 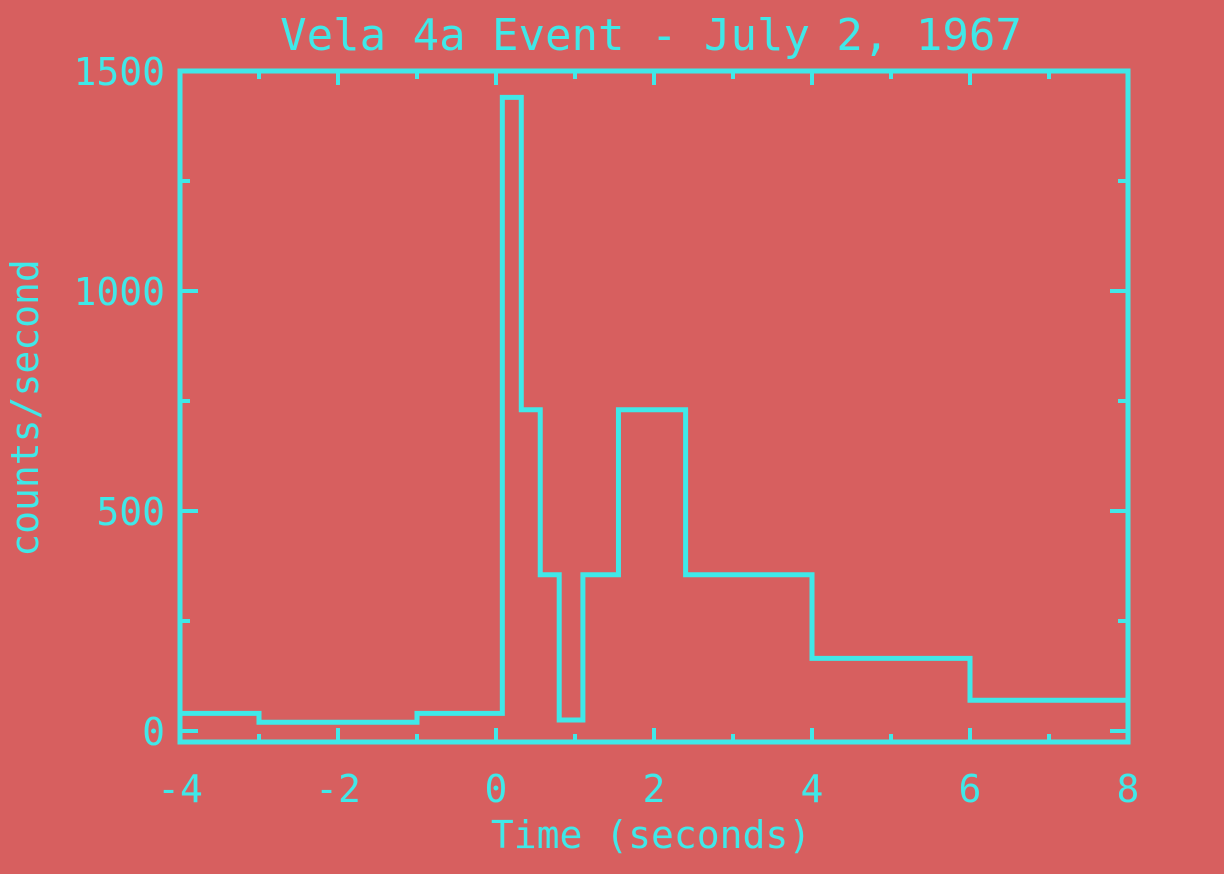 I want to click on x-tick-label: 2, so click(x=654, y=789).